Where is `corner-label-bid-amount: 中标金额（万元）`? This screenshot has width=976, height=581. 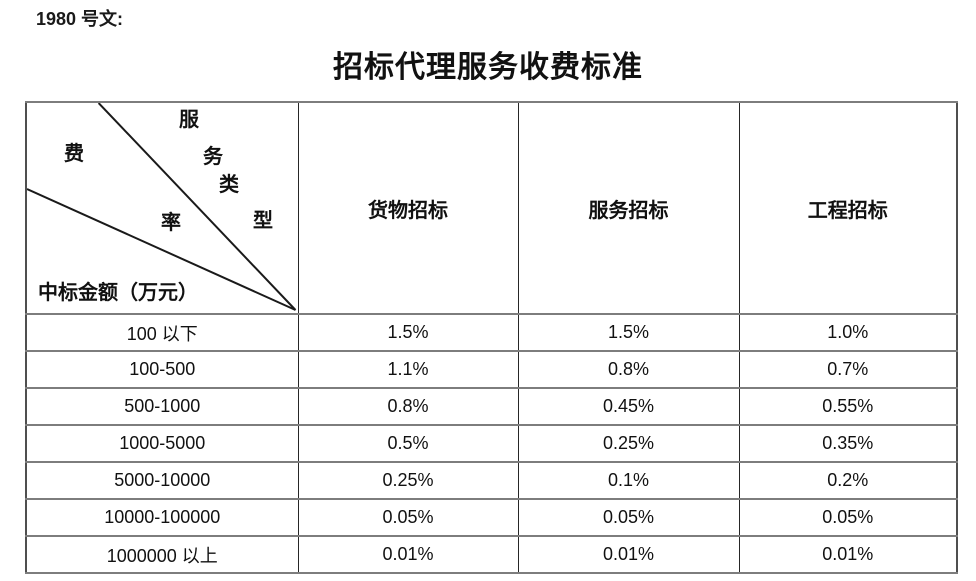 corner-label-bid-amount: 中标金额（万元） is located at coordinates (118, 293).